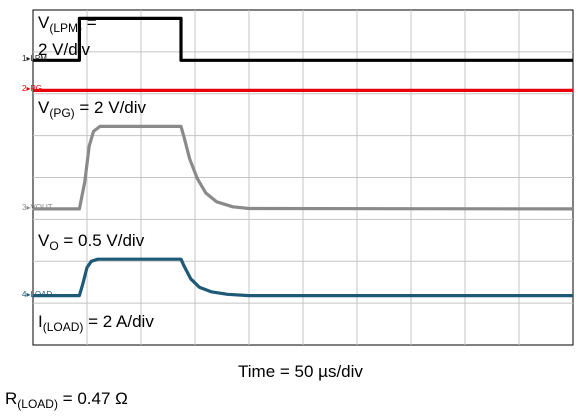  Describe the element at coordinates (37, 294) in the screenshot. I see `load-channel-label: 4▸LOAD` at that location.